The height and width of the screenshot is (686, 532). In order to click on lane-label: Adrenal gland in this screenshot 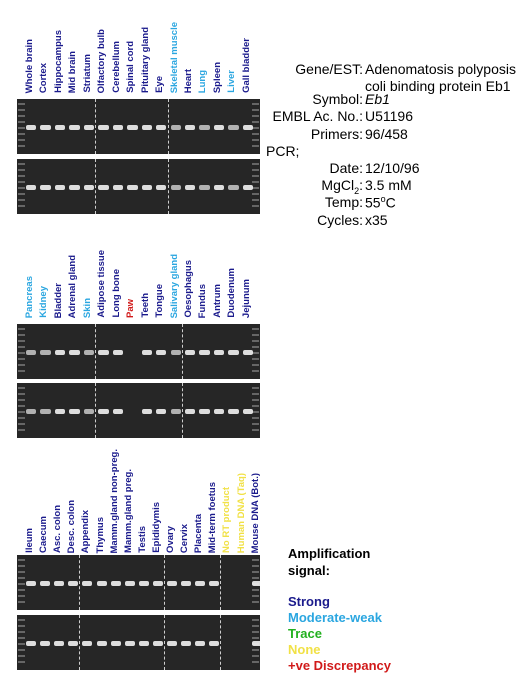, I will do `click(73, 286)`.